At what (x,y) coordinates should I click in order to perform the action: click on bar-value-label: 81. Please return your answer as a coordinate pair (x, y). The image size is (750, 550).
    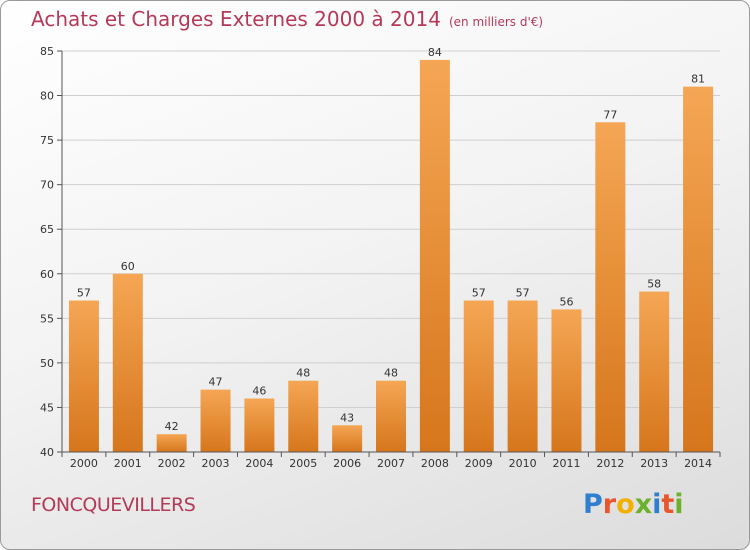
    Looking at the image, I should click on (698, 79).